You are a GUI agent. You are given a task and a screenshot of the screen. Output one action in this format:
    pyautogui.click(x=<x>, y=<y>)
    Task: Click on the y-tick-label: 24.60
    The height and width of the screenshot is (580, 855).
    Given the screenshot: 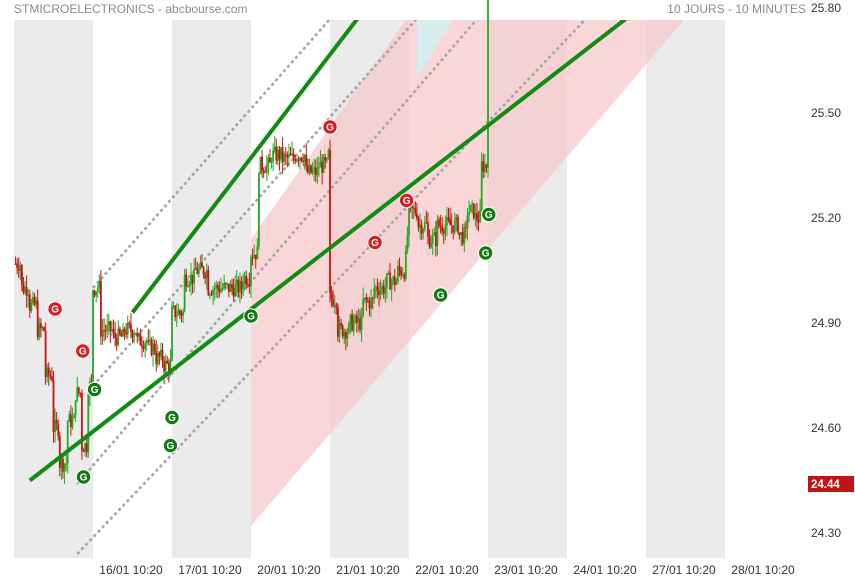 What is the action you would take?
    pyautogui.click(x=826, y=428)
    